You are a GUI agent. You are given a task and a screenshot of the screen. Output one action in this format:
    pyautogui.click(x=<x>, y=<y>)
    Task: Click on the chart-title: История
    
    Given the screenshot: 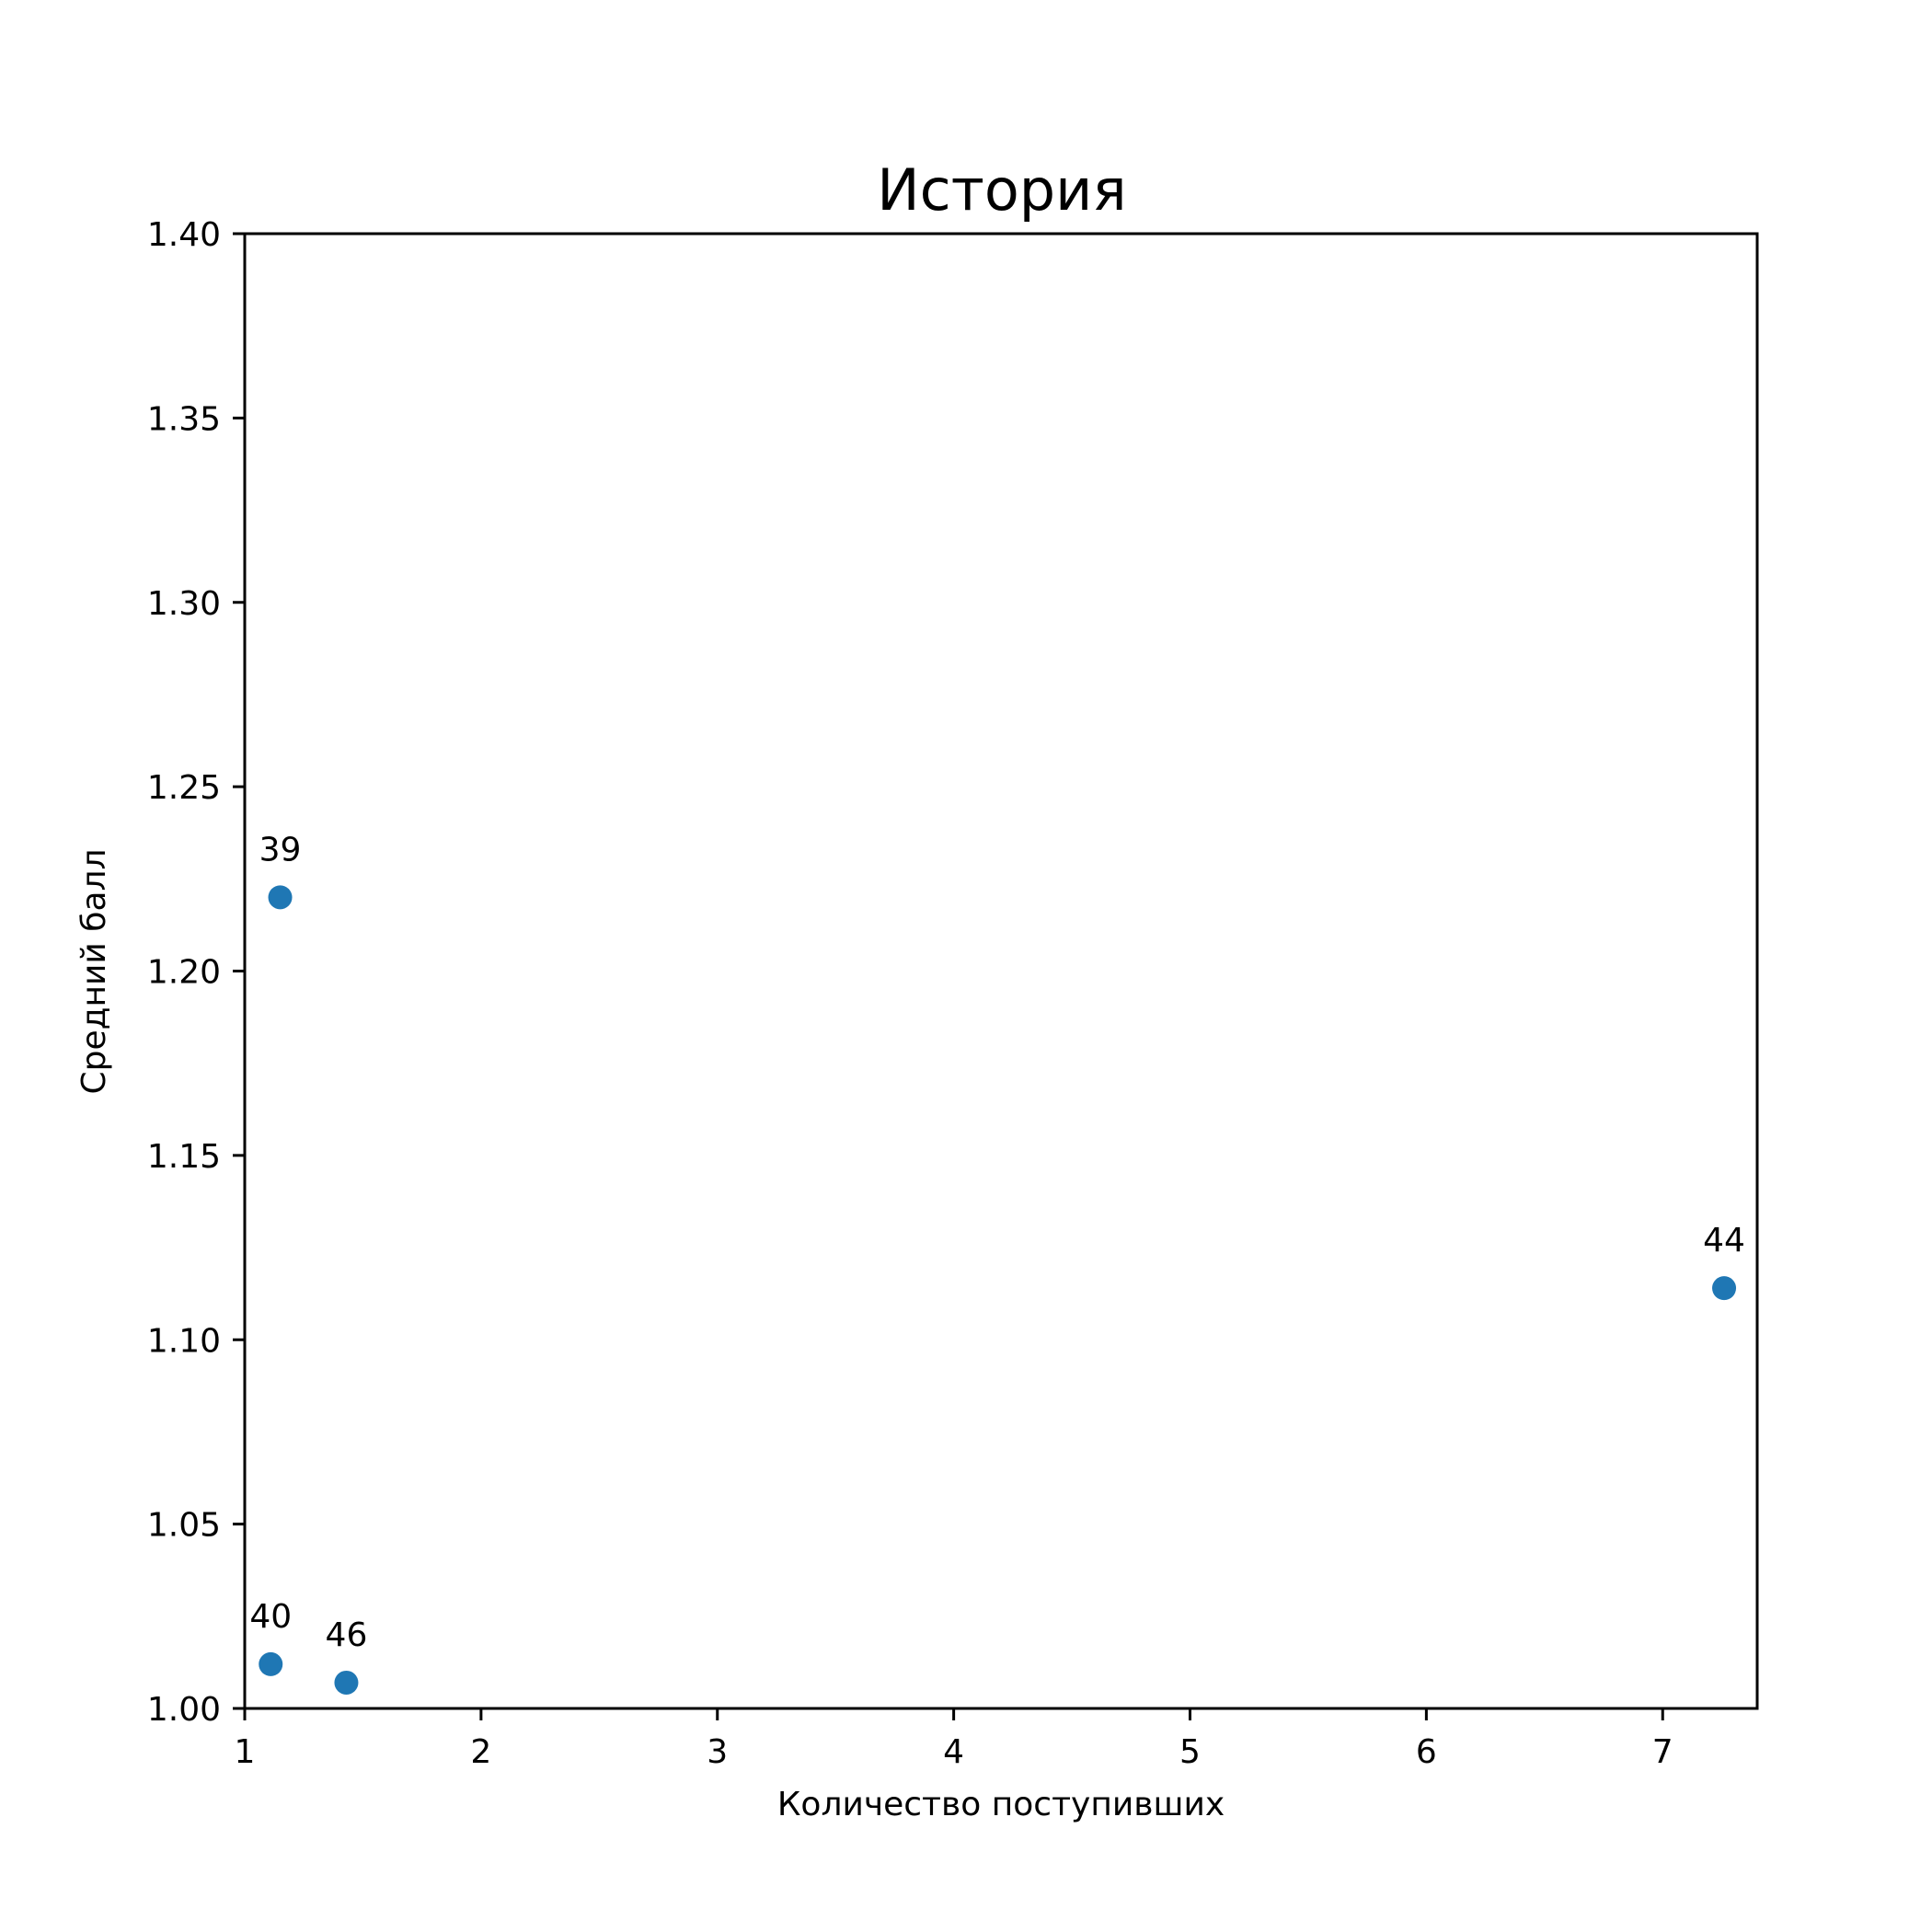 What is the action you would take?
    pyautogui.click(x=1001, y=190)
    